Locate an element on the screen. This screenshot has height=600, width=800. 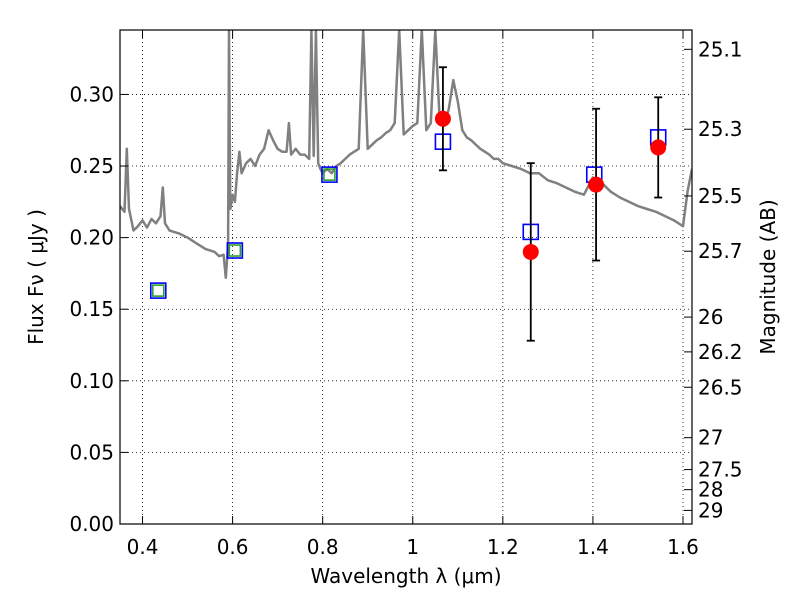
x-tick-label: 1 is located at coordinates (412, 547).